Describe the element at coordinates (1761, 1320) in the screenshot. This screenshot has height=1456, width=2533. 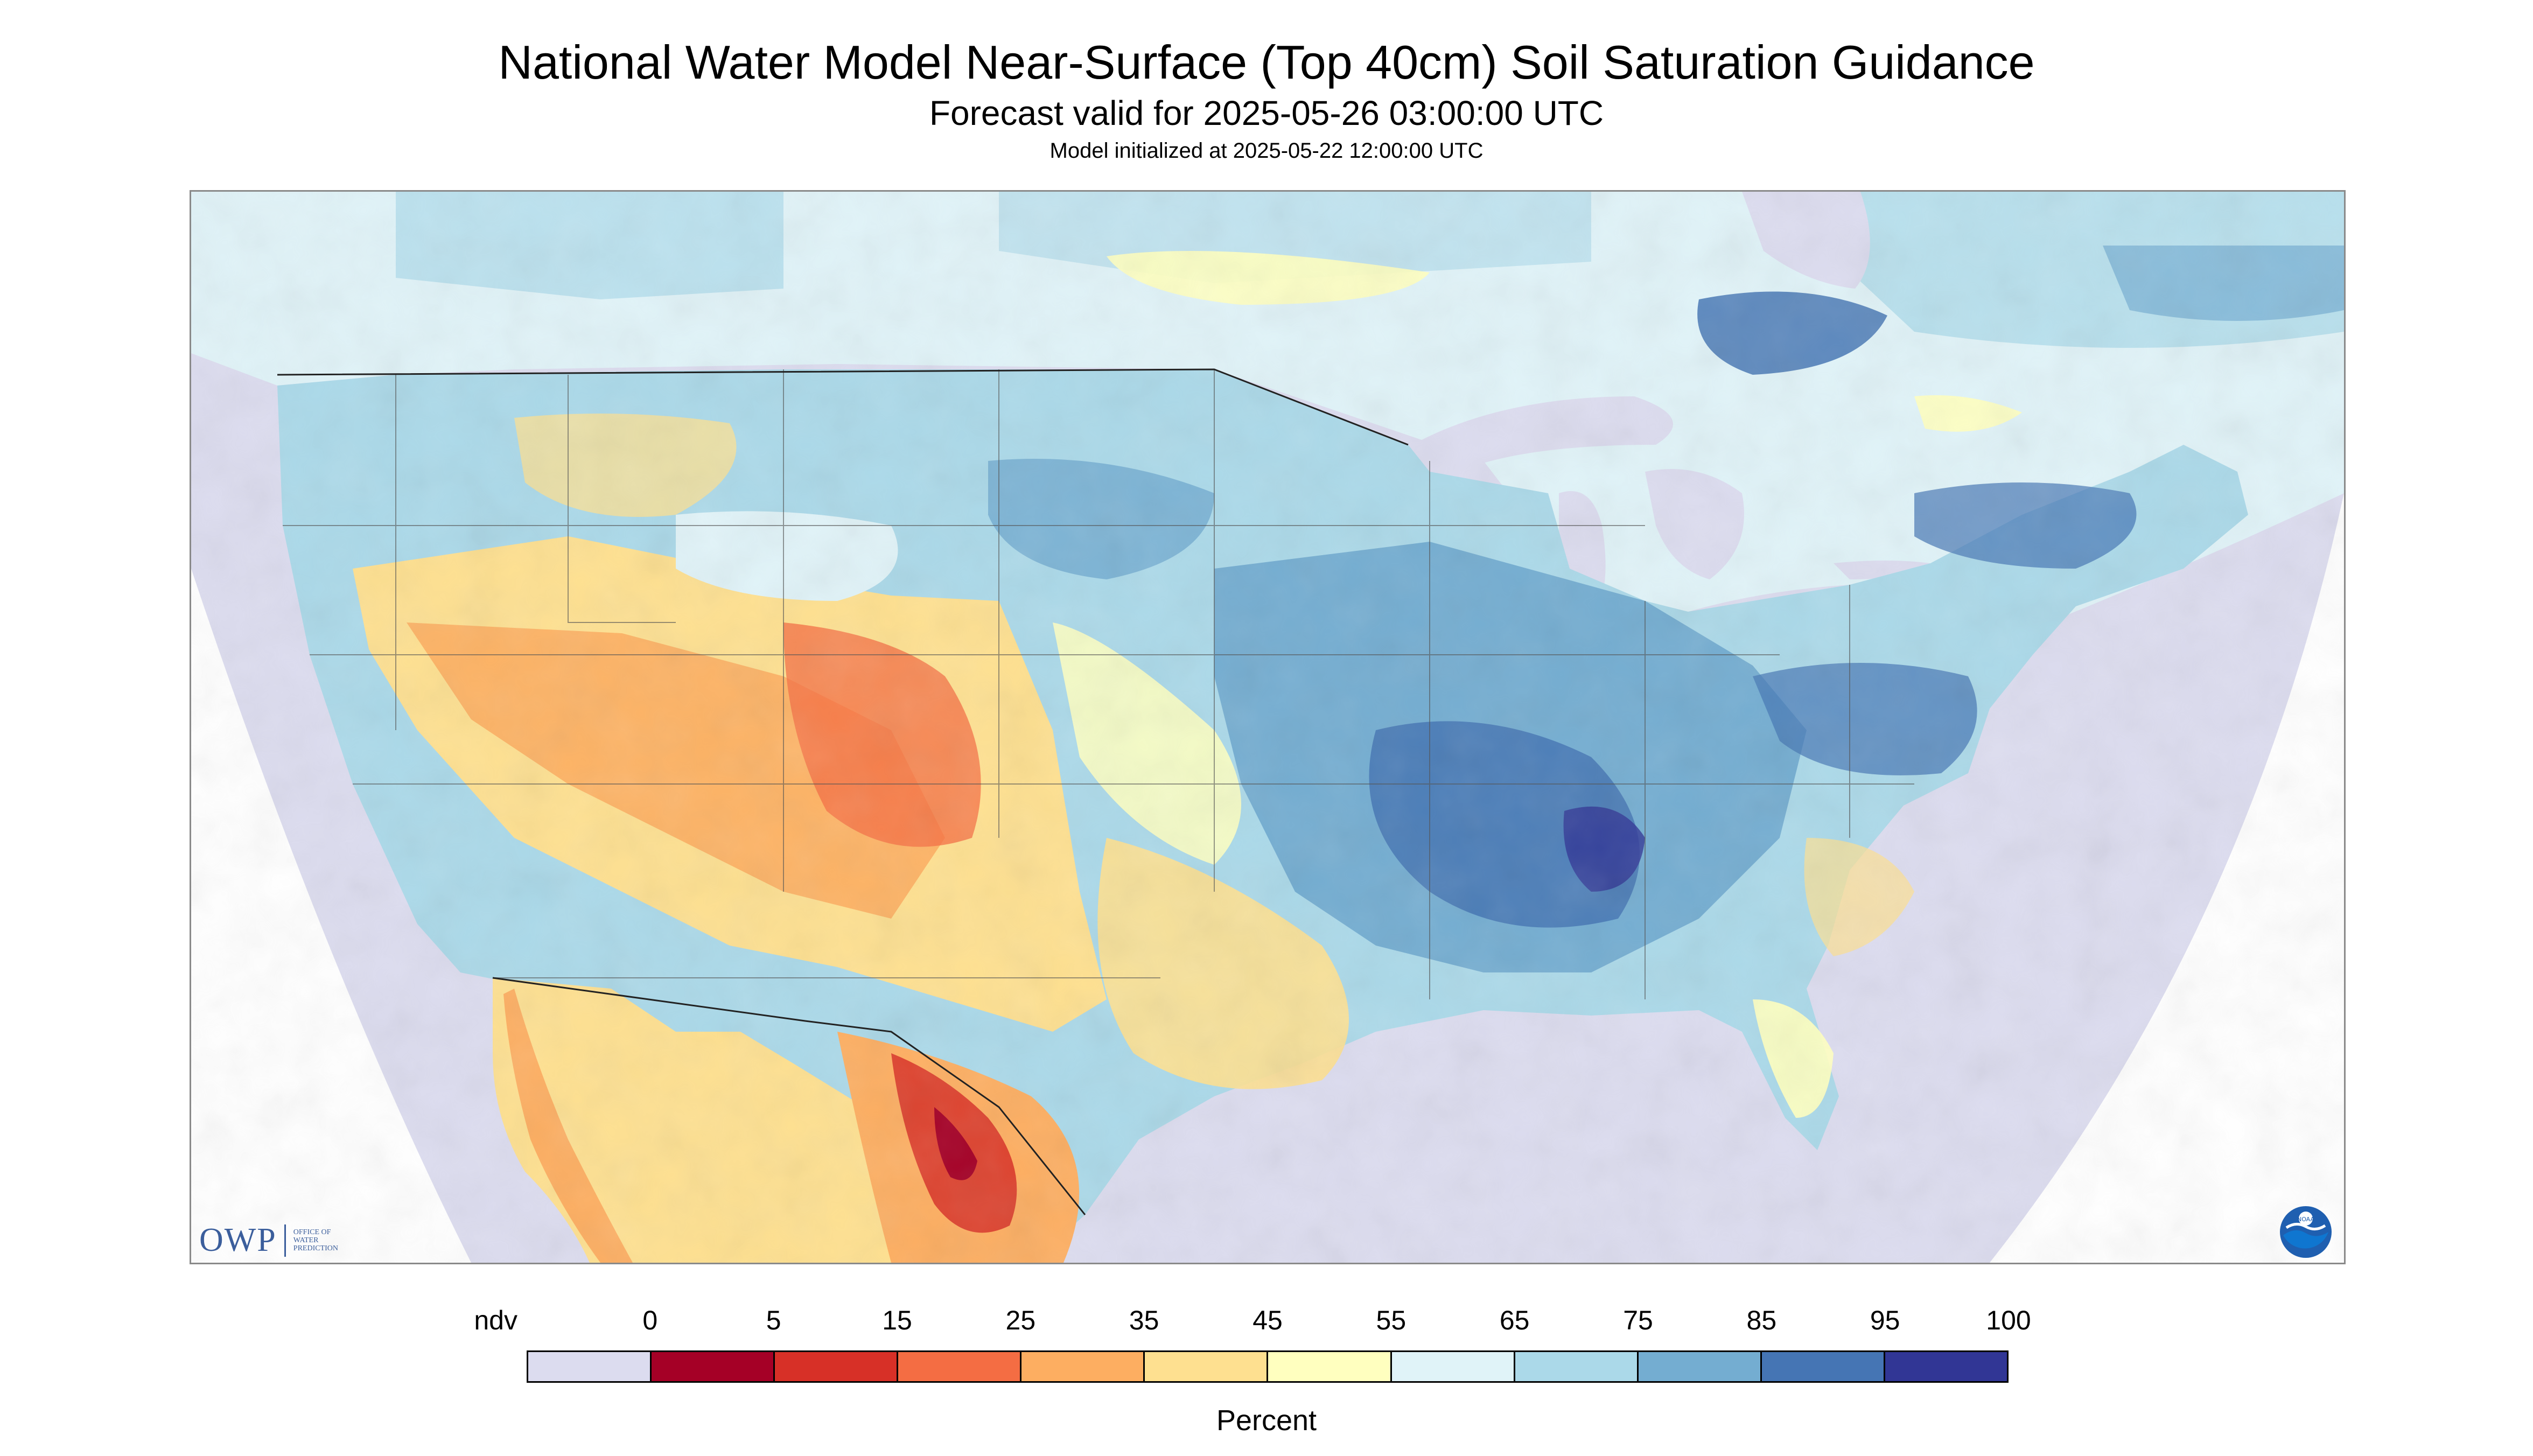
I see `legend-tick-label: 85` at that location.